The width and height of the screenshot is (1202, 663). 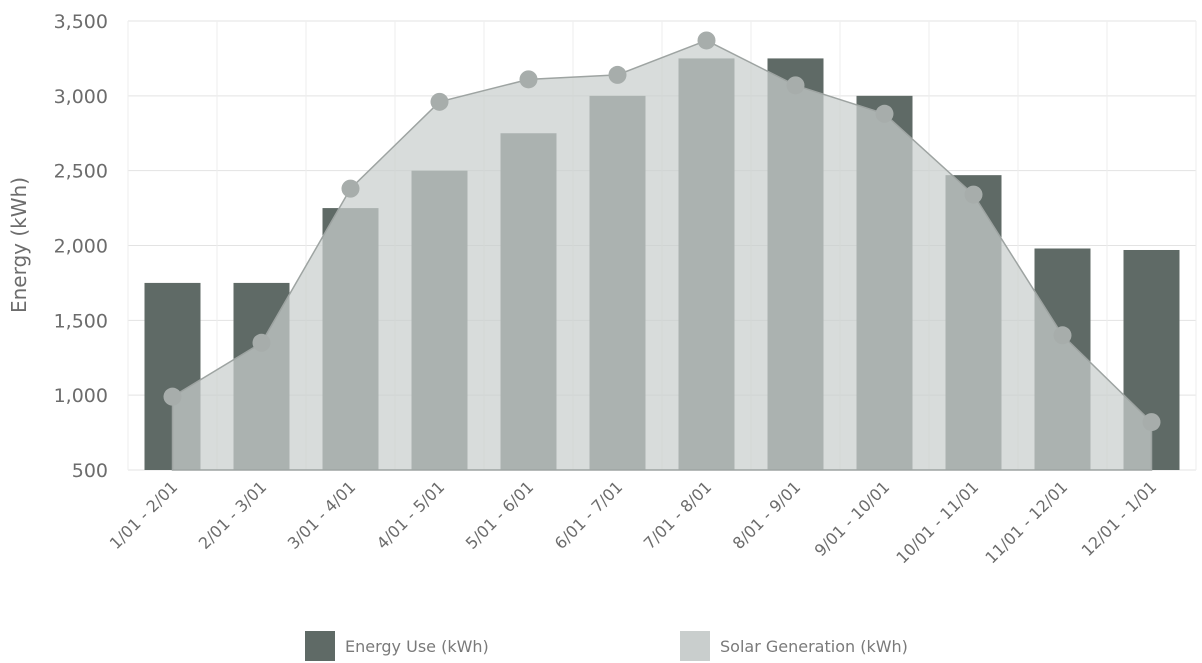 What do you see at coordinates (417, 646) in the screenshot?
I see `legend-label-energy-use: Energy Use (kWh)` at bounding box center [417, 646].